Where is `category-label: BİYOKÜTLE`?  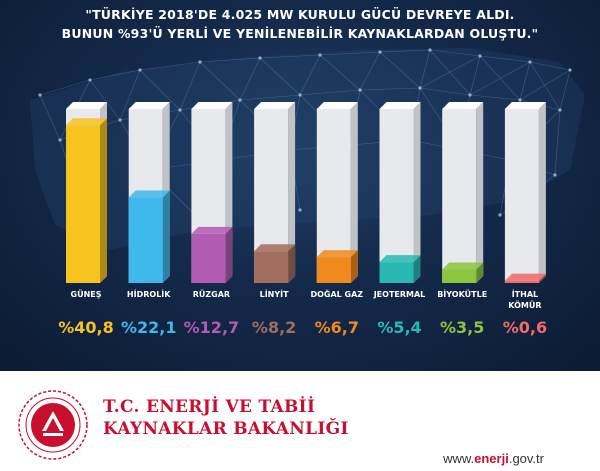 category-label: BİYOKÜTLE is located at coordinates (462, 294).